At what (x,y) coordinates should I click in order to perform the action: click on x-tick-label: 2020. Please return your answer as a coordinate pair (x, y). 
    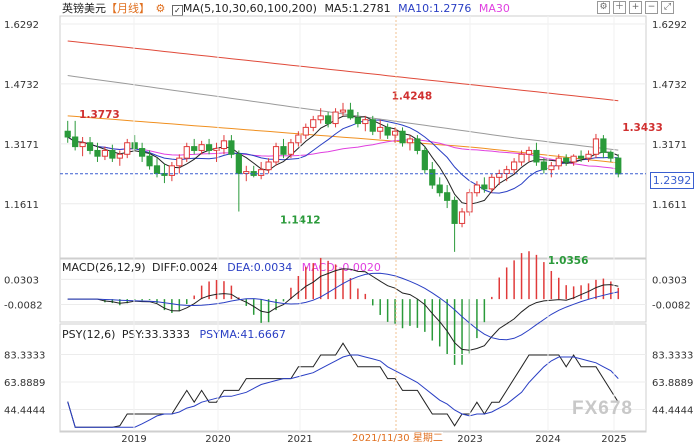
    Looking at the image, I should click on (217, 439).